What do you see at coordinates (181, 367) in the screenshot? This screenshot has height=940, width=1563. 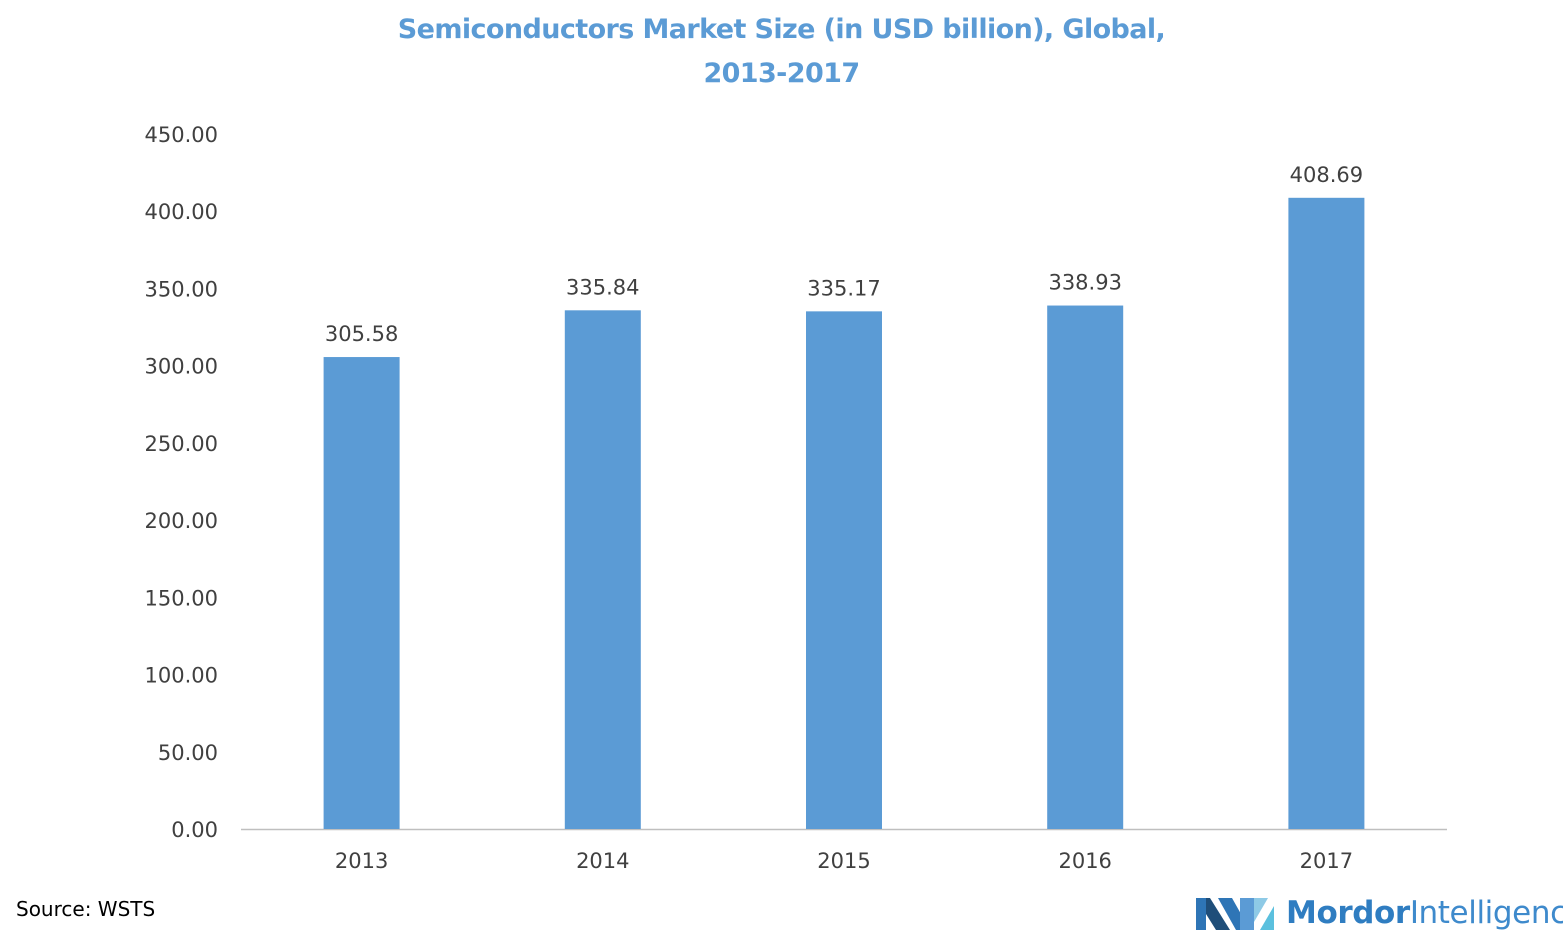 I see `y-tick-label: 300.00` at bounding box center [181, 367].